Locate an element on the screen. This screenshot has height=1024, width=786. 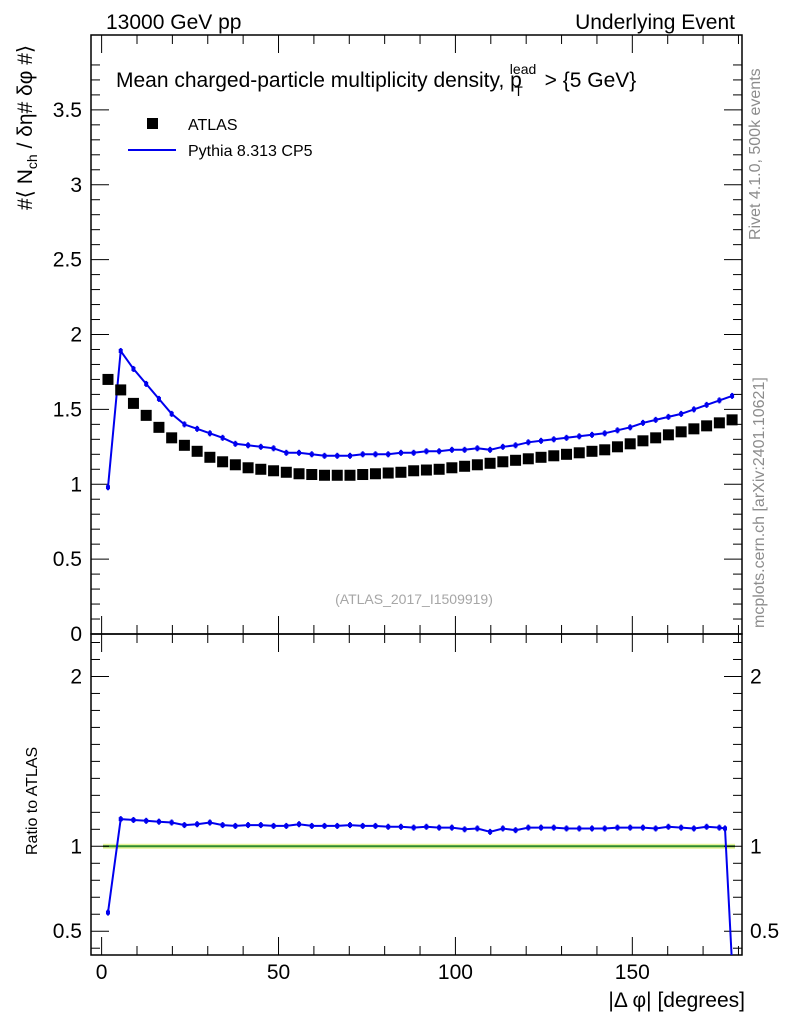
rivet-version-label: Rivet 4.1.0, 500k events is located at coordinates (755, 154).